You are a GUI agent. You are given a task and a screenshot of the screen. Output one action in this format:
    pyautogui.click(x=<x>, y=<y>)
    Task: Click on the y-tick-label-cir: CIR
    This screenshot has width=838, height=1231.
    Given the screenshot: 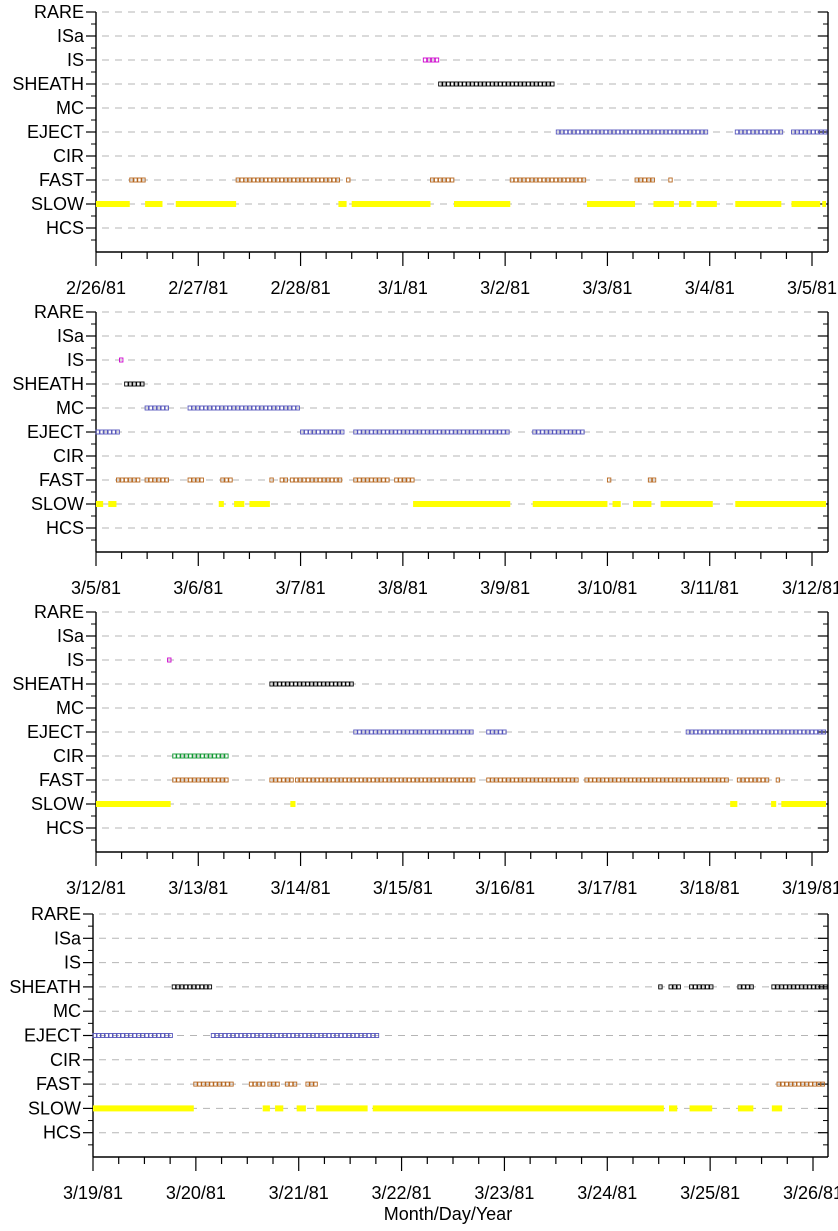 What is the action you would take?
    pyautogui.click(x=68, y=456)
    